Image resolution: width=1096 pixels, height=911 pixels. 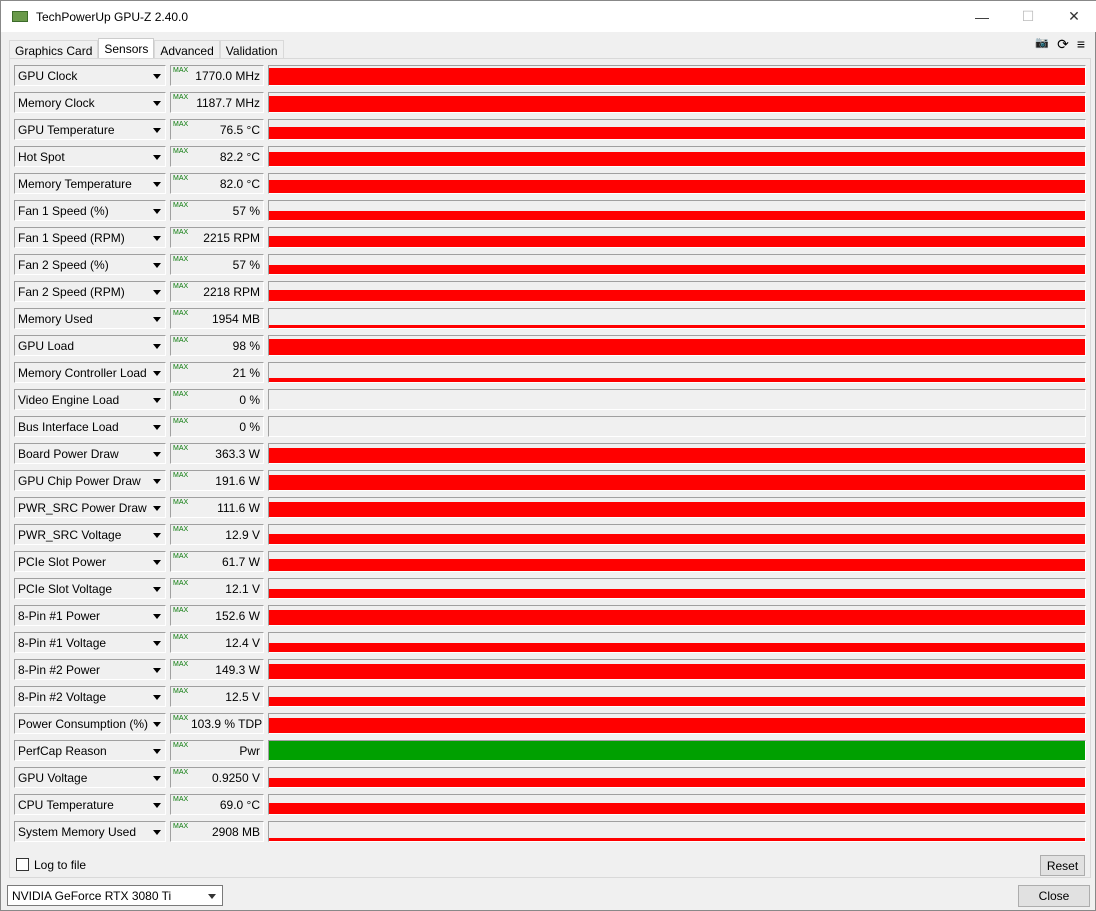 What do you see at coordinates (90, 453) in the screenshot?
I see `sensor-name-dropdown: Board Power Draw` at bounding box center [90, 453].